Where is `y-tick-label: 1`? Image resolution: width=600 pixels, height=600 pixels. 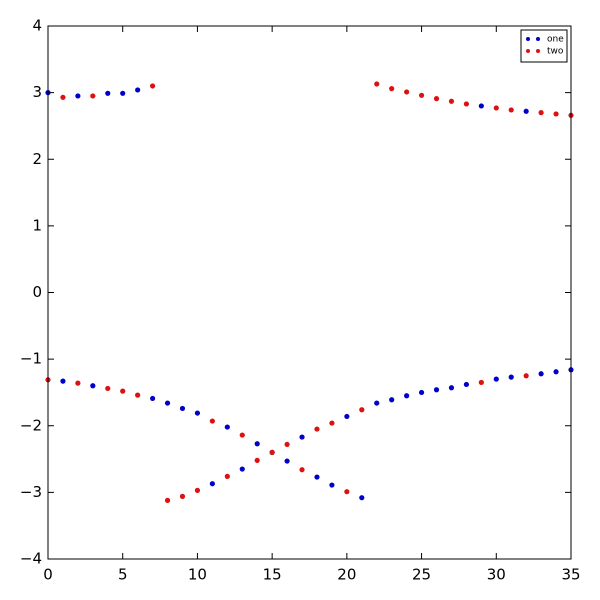 y-tick-label: 1 is located at coordinates (37, 225).